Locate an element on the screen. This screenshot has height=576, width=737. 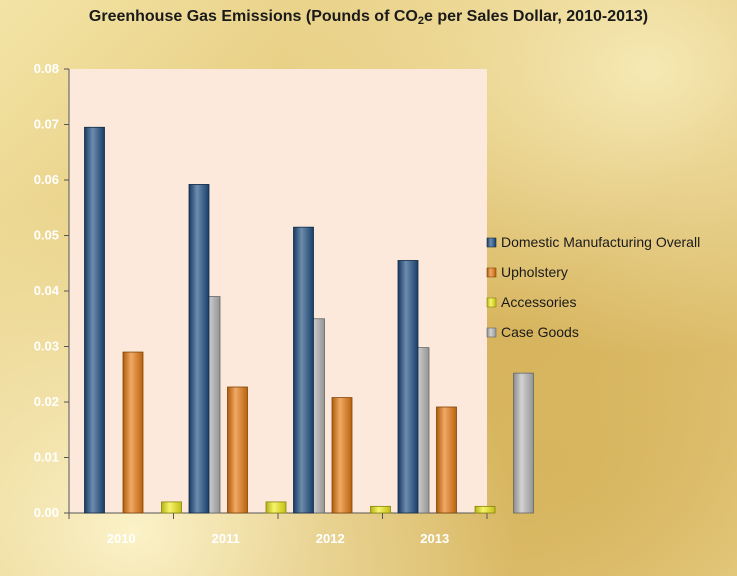
bar-3-2011 is located at coordinates (276, 507).